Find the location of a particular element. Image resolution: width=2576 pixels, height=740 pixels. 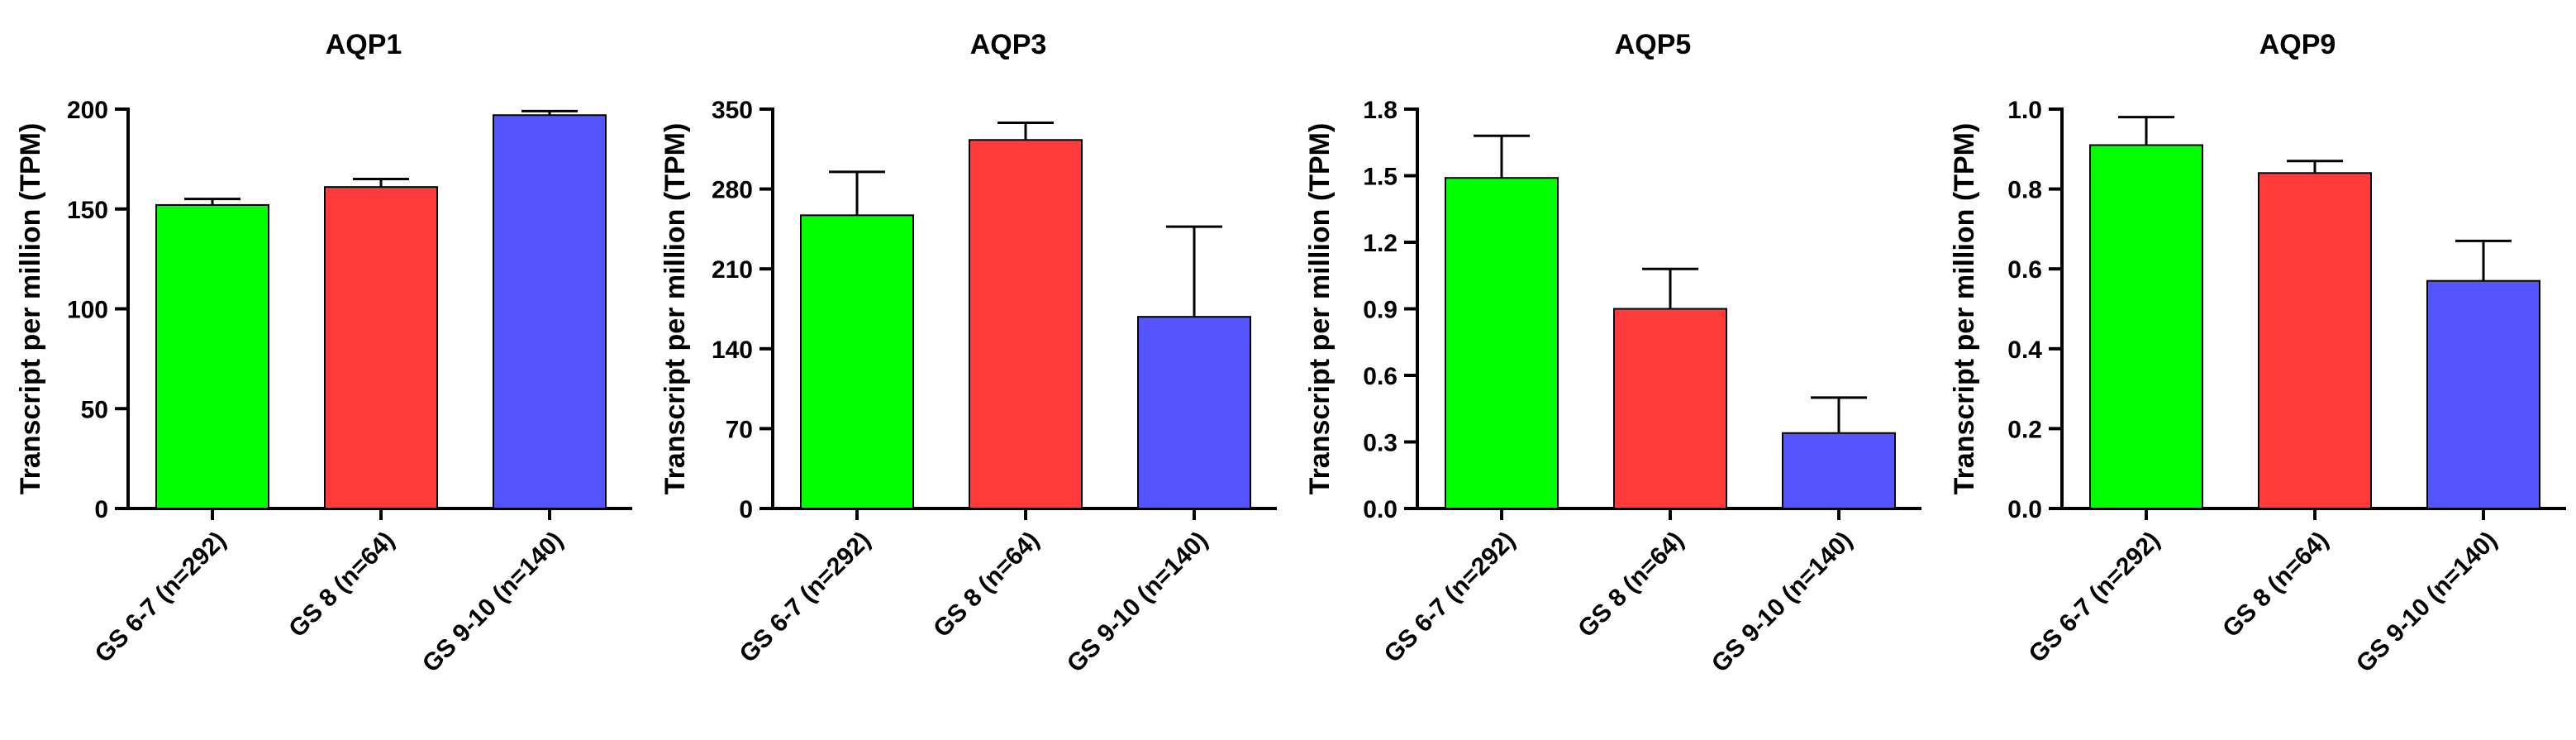

y-tick-label: 140 is located at coordinates (733, 350).